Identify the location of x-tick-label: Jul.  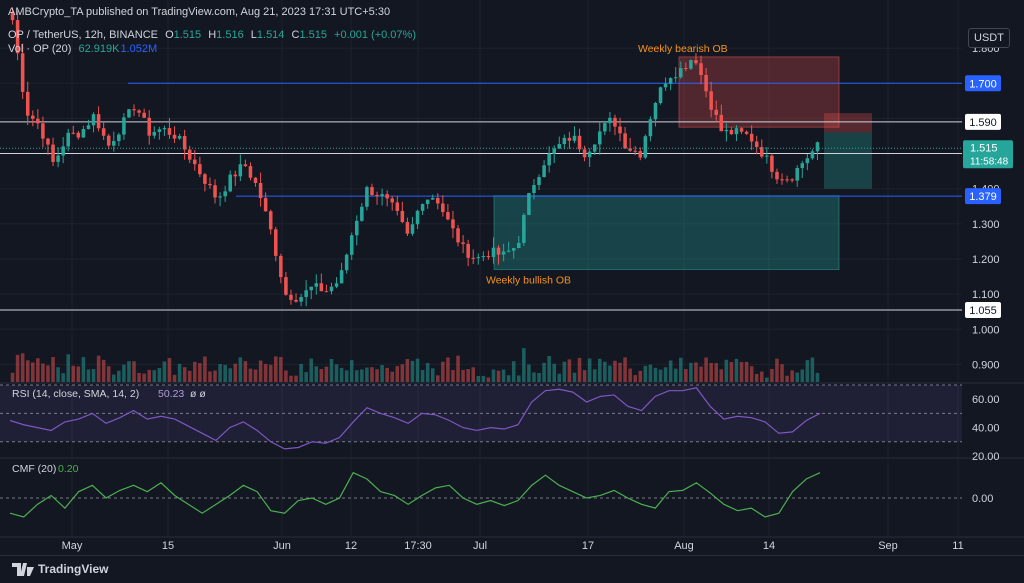
(480, 546).